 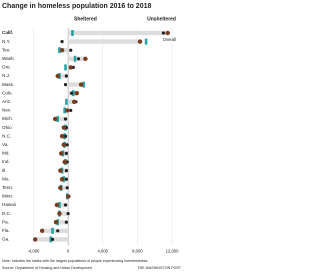 I want to click on category-label: Tenn., so click(x=7, y=187).